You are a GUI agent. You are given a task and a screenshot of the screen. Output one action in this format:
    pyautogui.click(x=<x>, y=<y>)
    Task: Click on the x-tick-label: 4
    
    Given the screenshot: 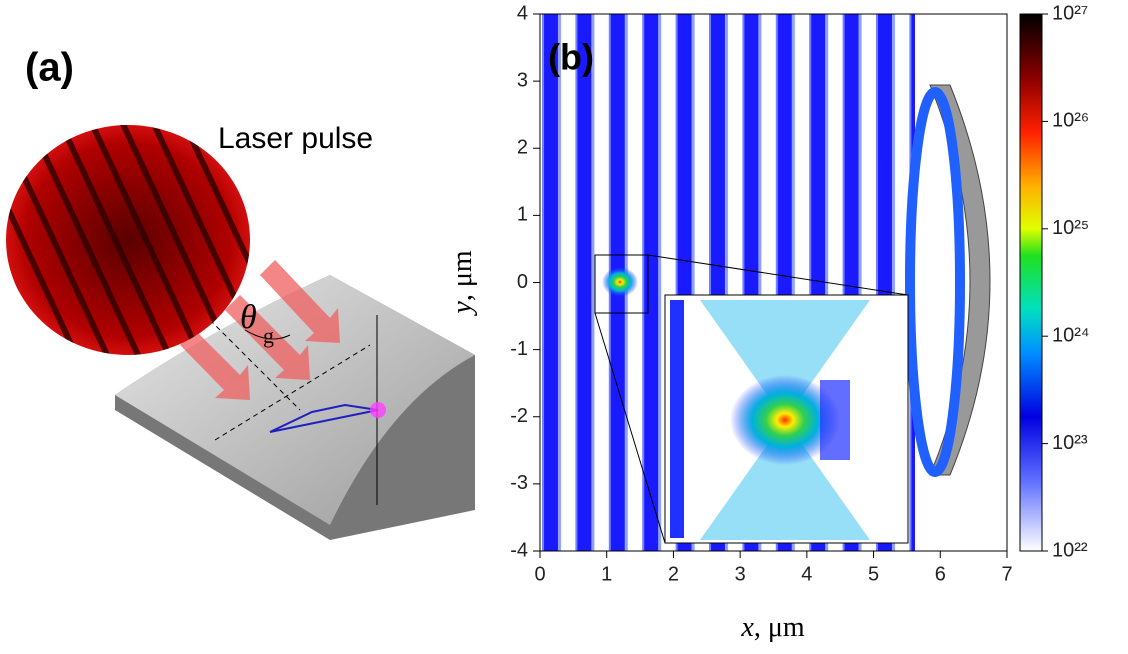 What is the action you would take?
    pyautogui.click(x=806, y=574)
    